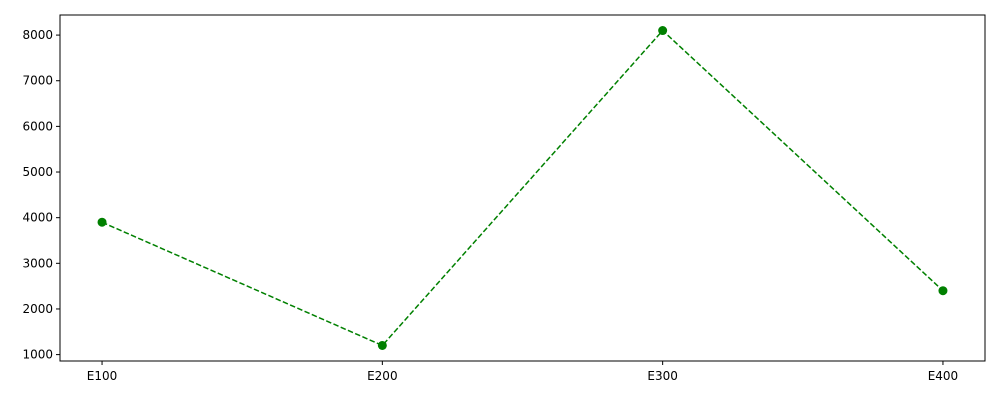 This screenshot has height=400, width=1000. I want to click on y-tick-label: 4000, so click(37, 218).